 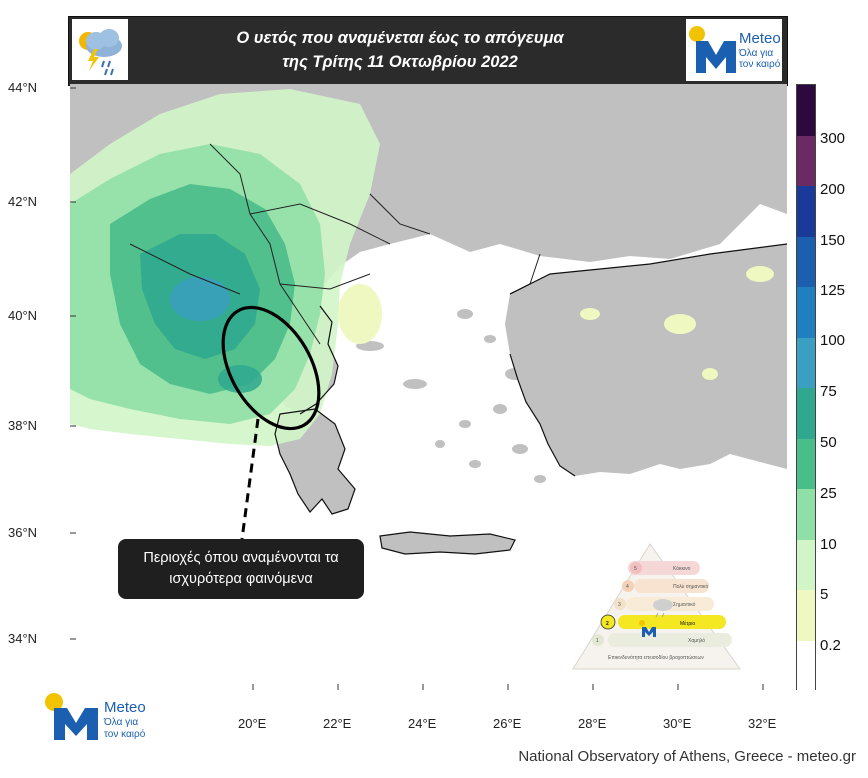 I want to click on lon-label-24: 24°E, so click(x=422, y=723).